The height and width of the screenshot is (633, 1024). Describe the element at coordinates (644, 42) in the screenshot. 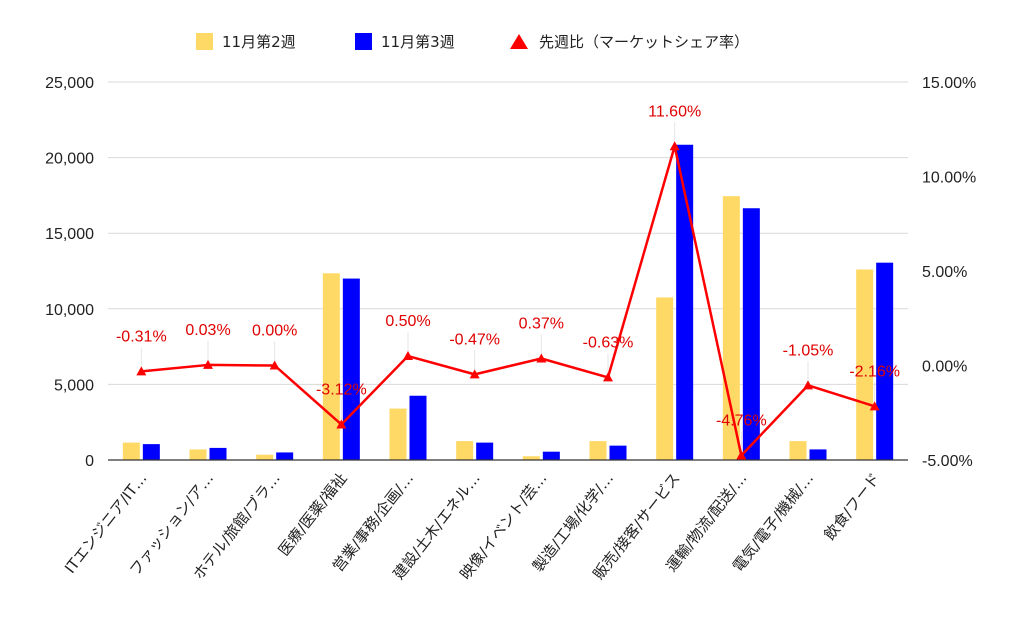

I see `legend-label-change-rate: 先週比（マーケットシェア率）` at that location.